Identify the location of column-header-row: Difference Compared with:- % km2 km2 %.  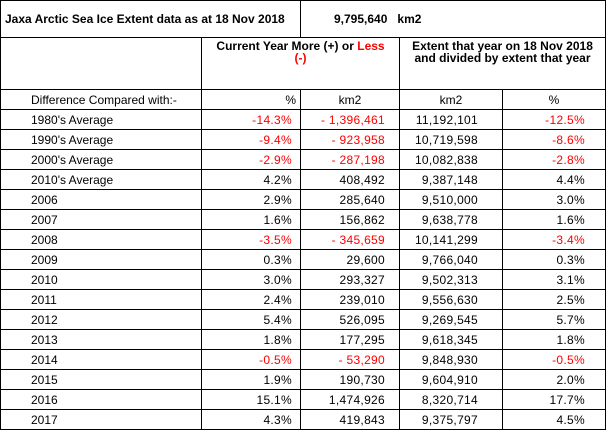
(303, 99).